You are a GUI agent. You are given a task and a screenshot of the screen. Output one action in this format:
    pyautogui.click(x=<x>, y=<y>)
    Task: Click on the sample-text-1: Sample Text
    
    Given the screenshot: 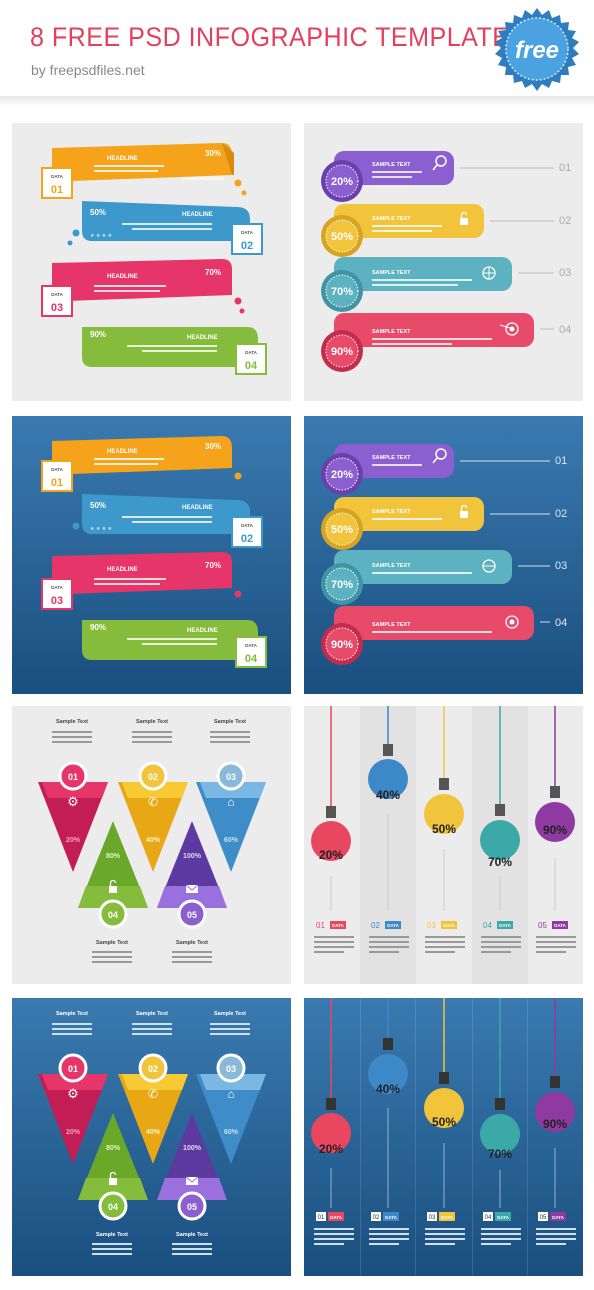 What is the action you would take?
    pyautogui.click(x=72, y=1014)
    